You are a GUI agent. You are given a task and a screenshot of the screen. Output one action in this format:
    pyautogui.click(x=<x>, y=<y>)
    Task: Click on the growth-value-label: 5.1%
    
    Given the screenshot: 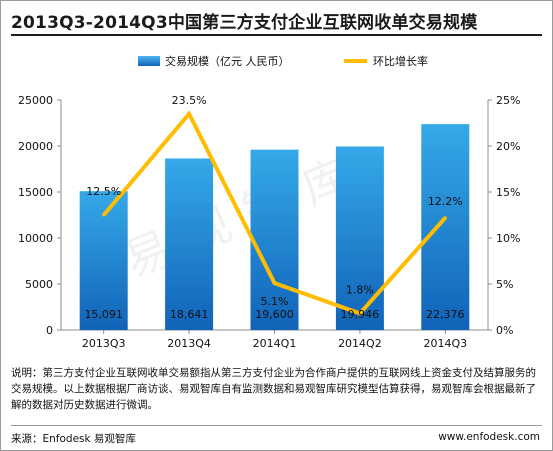 What is the action you would take?
    pyautogui.click(x=275, y=301)
    